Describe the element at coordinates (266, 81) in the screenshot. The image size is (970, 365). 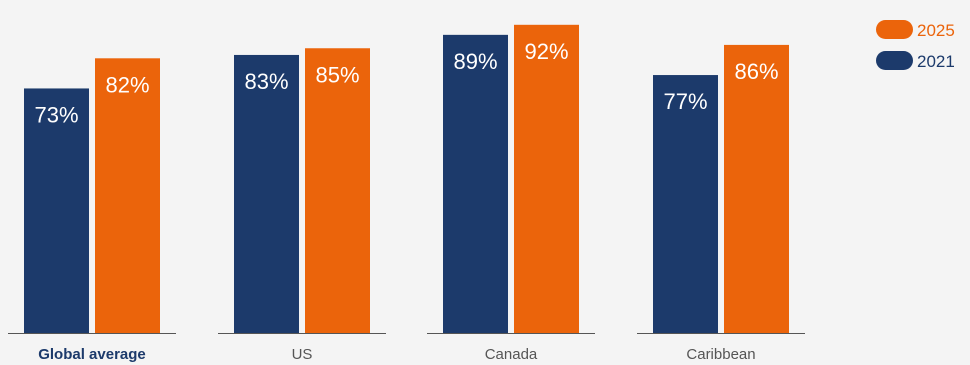
I see `value-label-us-2021: 83%` at that location.